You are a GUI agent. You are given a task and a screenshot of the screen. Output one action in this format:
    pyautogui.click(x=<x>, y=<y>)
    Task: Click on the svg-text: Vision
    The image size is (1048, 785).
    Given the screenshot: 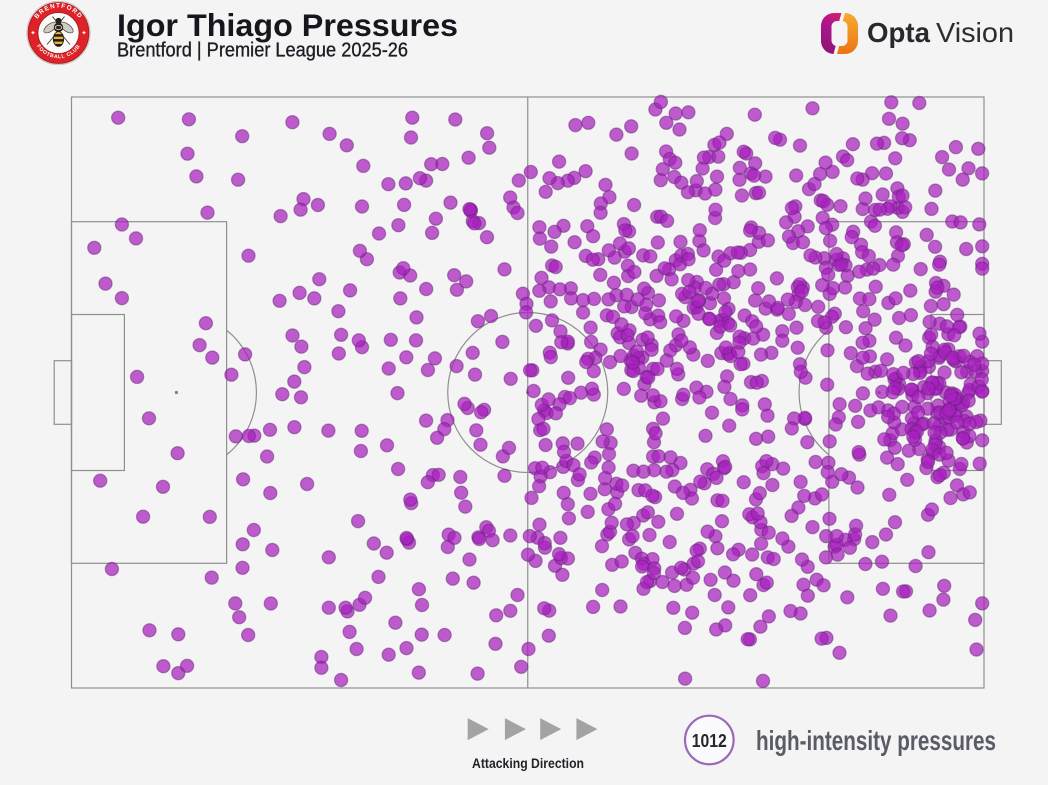 What is the action you would take?
    pyautogui.click(x=975, y=32)
    